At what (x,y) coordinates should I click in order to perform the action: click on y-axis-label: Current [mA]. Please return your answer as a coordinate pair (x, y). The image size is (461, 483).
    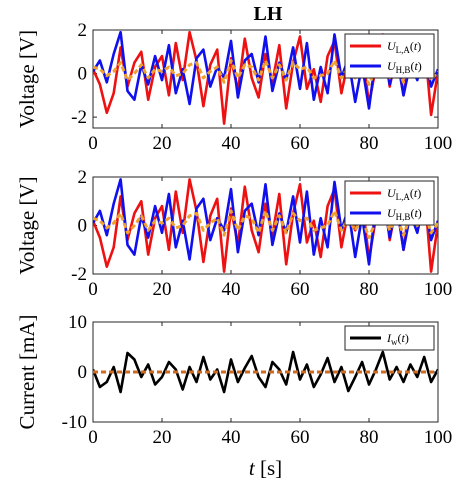
    Looking at the image, I should click on (27, 372).